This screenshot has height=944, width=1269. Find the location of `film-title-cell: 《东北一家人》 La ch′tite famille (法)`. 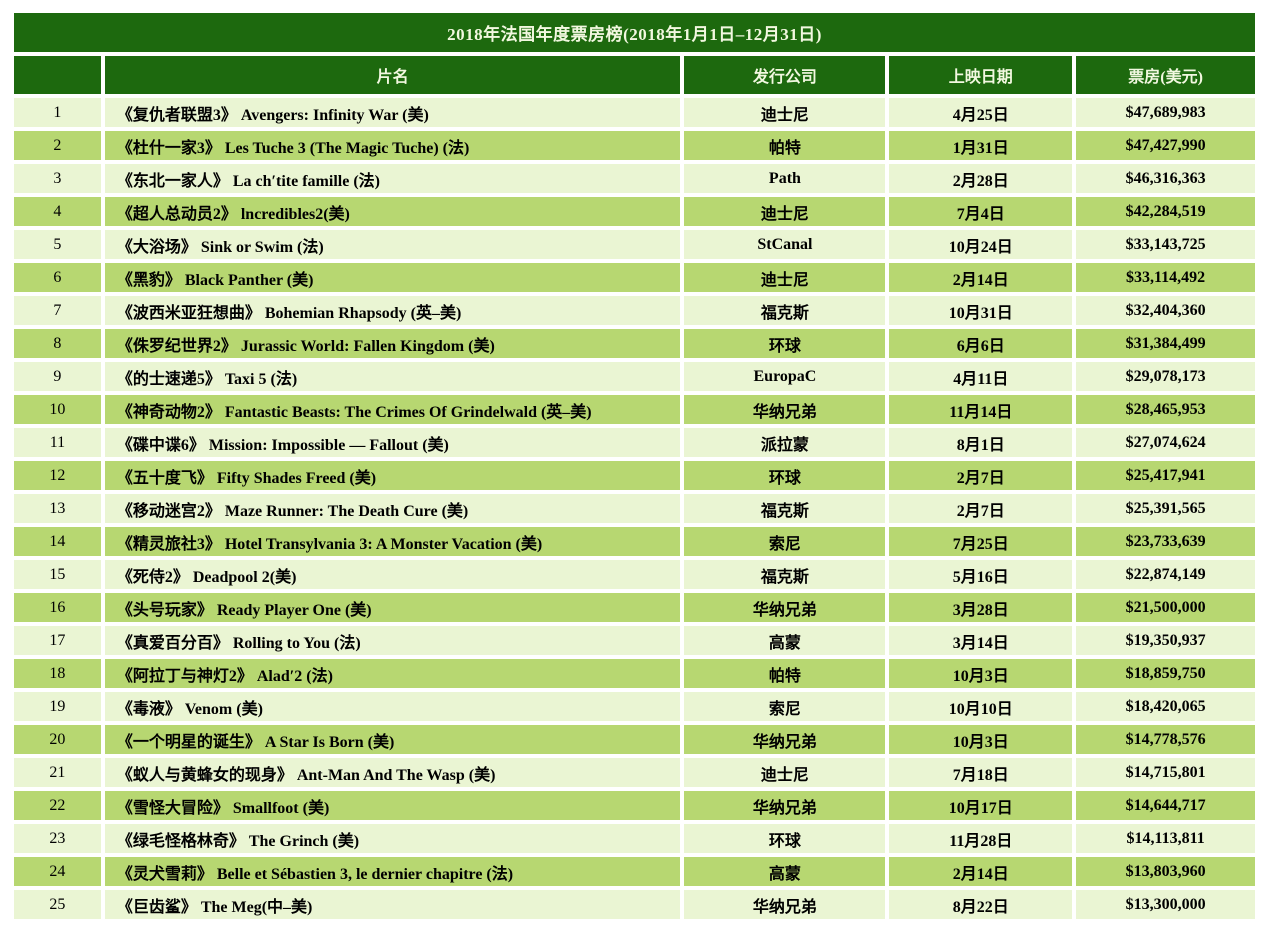

film-title-cell: 《东北一家人》 La ch′tite famille (法) is located at coordinates (392, 178).